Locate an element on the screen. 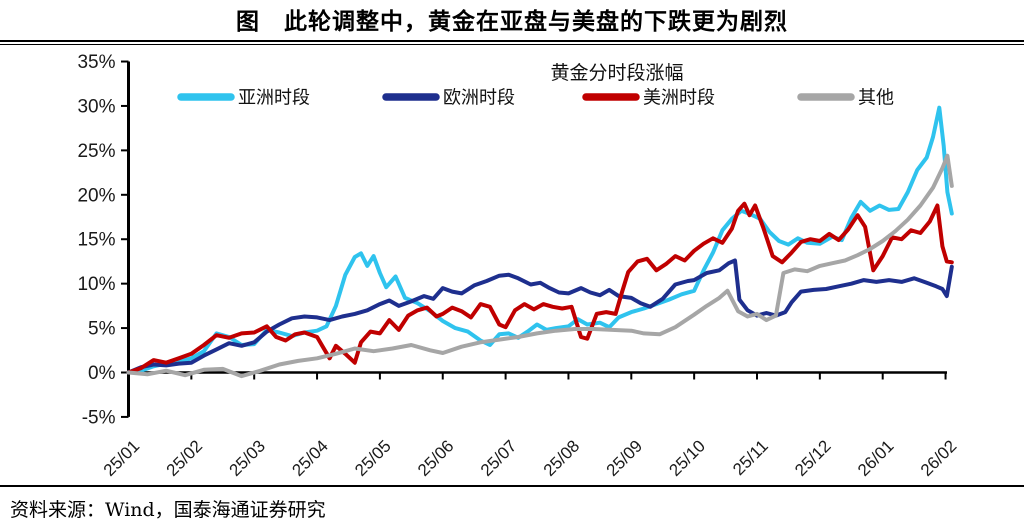  y-tick-label: 15% is located at coordinates (96, 240).